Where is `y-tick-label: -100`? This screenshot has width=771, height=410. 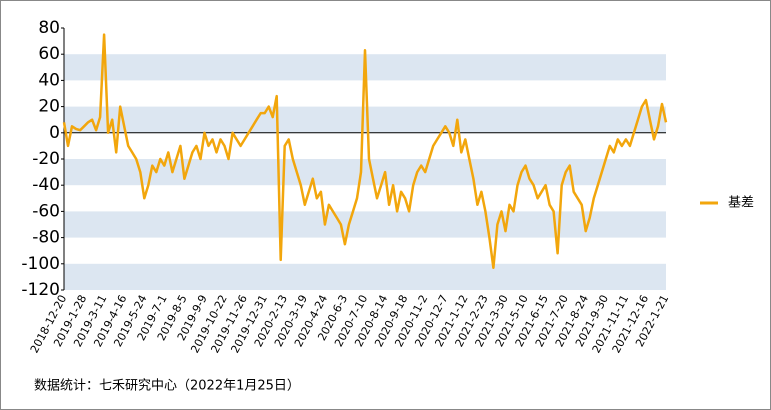
y-tick-label: -100 is located at coordinates (40, 264).